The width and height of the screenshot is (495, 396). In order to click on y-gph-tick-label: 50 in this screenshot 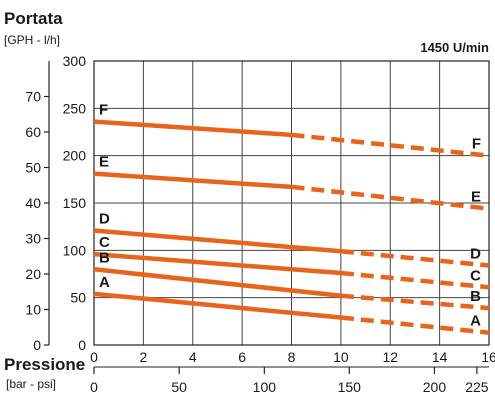, I will do `click(33, 168)`.